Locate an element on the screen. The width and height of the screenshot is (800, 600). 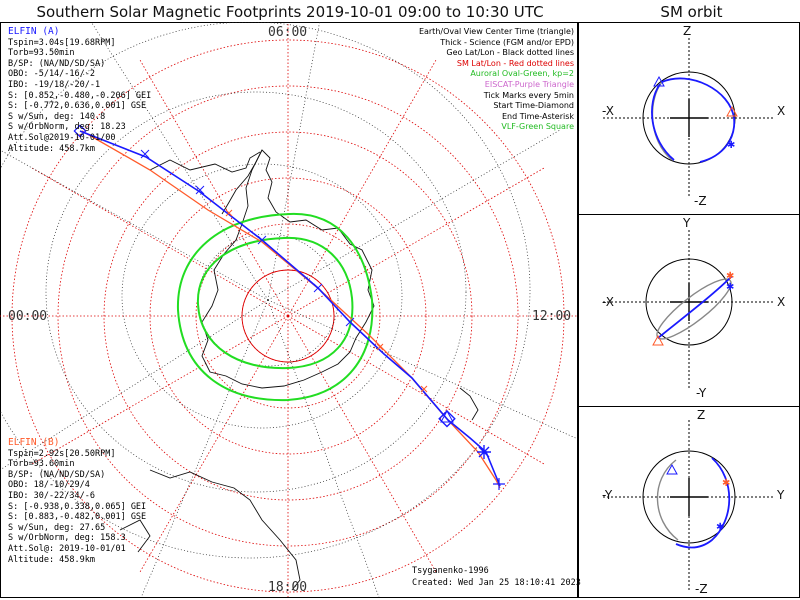
elfin-b-line: S w/Sun, deg: 27.65 is located at coordinates (57, 527).